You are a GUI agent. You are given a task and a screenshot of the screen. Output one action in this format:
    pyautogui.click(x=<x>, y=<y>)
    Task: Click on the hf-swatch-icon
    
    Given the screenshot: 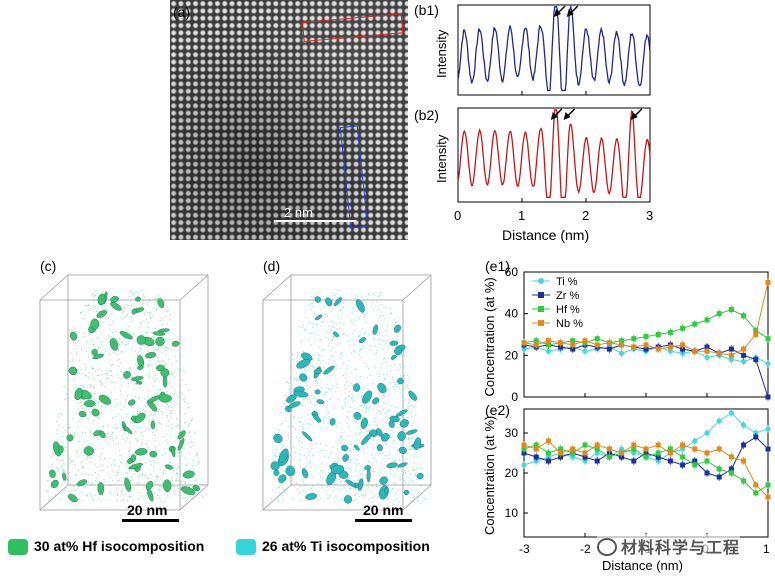 What is the action you would take?
    pyautogui.click(x=18, y=547)
    